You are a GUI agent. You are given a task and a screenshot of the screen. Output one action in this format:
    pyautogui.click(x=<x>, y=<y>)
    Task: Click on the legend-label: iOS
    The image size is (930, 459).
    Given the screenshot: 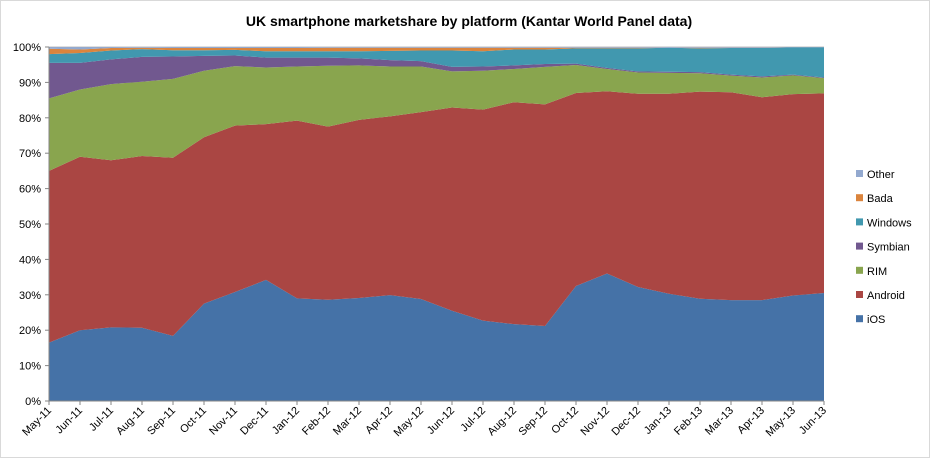 What is the action you would take?
    pyautogui.click(x=876, y=320)
    